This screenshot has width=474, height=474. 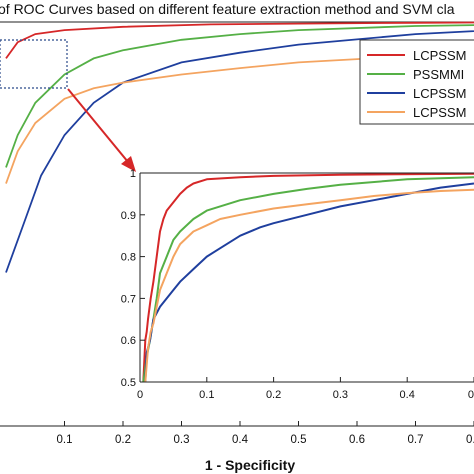 I want to click on zoom-arrow-line, so click(x=98, y=125).